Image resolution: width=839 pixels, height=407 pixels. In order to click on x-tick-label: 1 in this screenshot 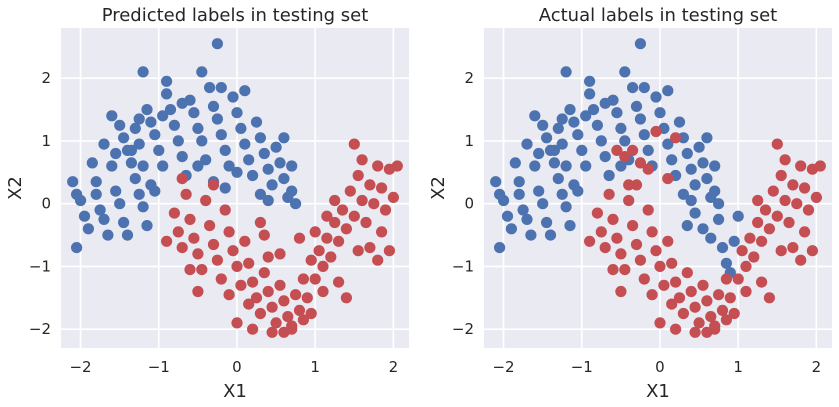, I will do `click(315, 367)`.